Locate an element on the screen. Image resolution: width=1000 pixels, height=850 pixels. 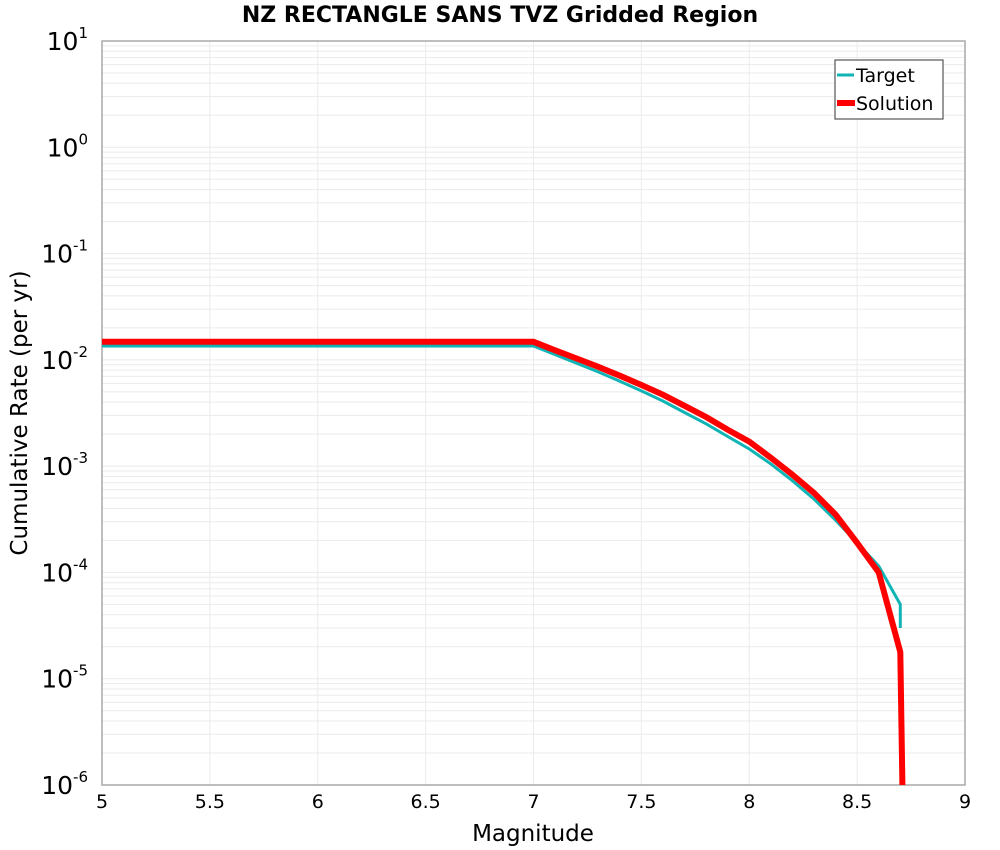
legend-box is located at coordinates (889, 89).